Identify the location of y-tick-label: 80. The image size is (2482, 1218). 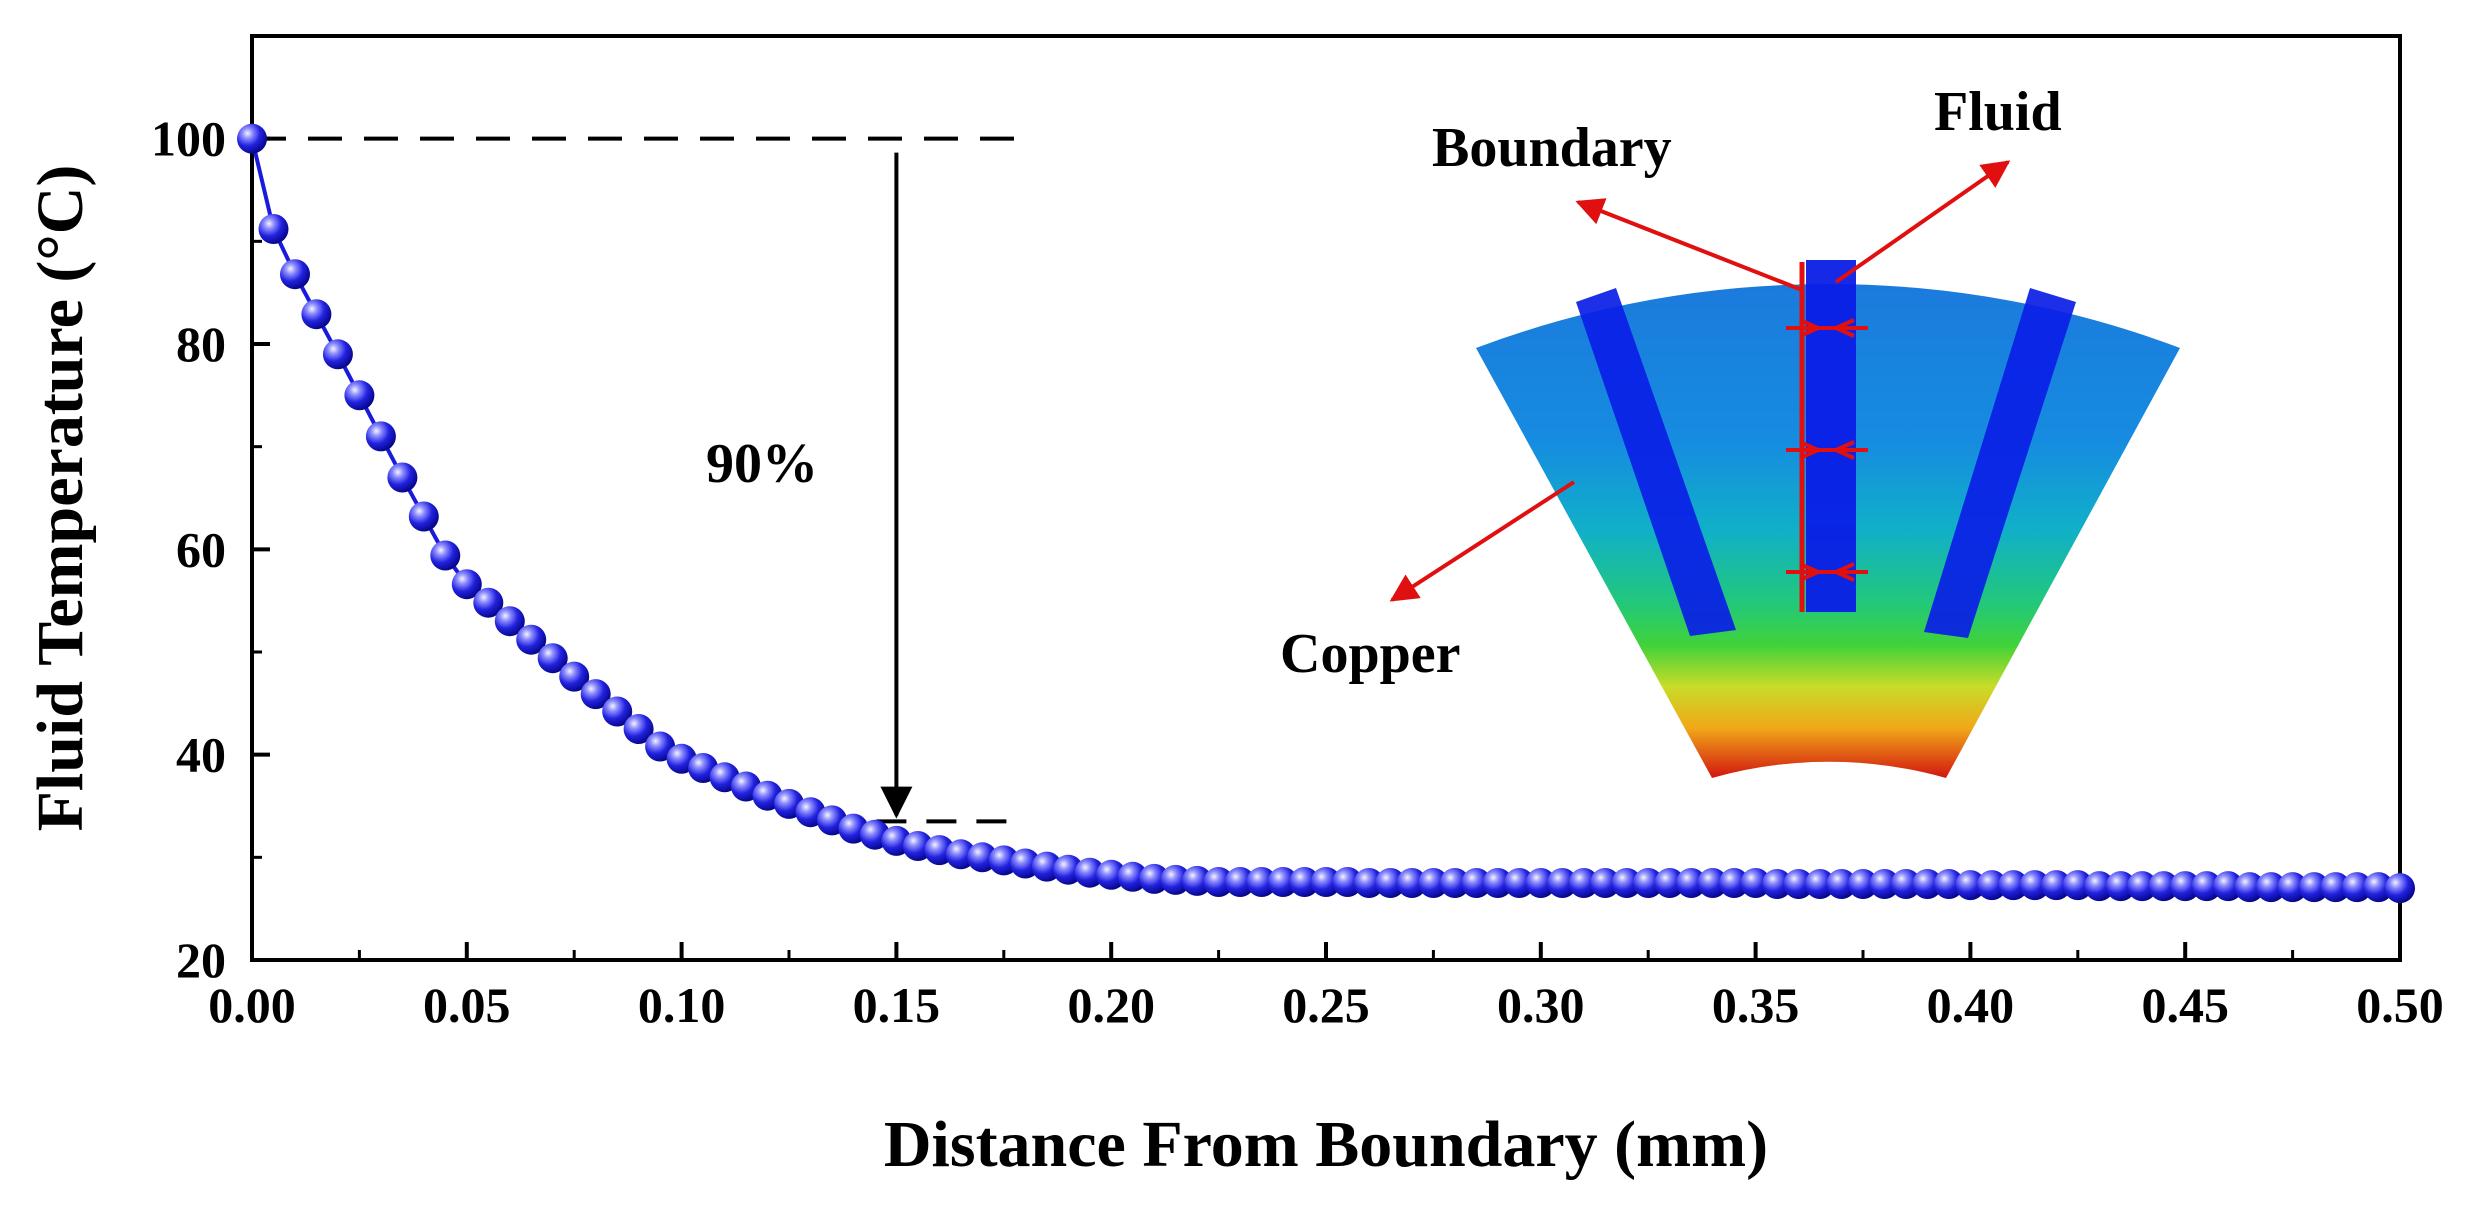
(201, 344).